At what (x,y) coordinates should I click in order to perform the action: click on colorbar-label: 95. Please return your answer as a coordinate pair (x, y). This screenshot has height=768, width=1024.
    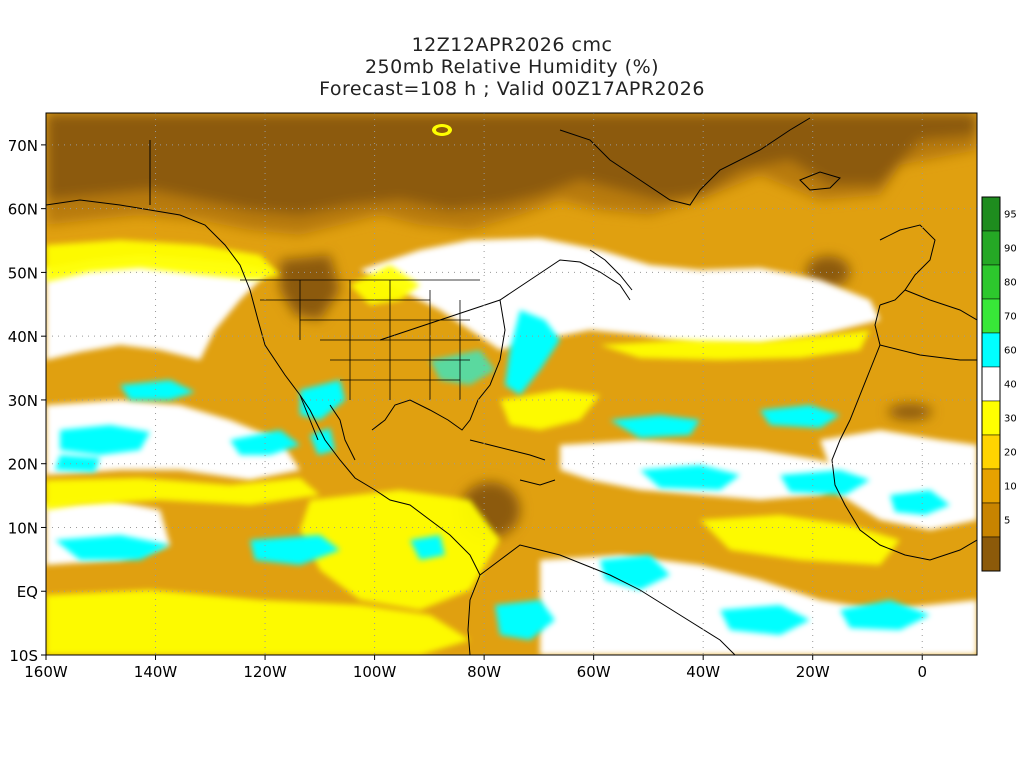
    Looking at the image, I should click on (1010, 215).